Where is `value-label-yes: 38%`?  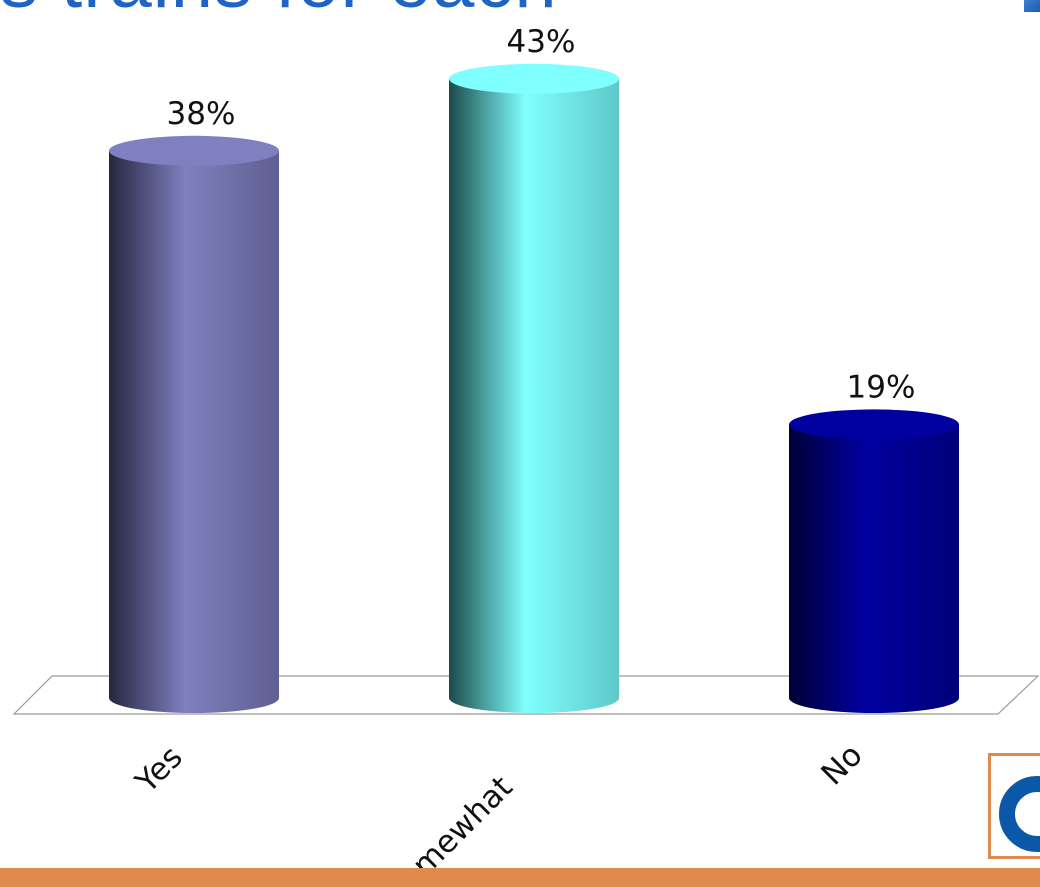
value-label-yes: 38% is located at coordinates (201, 114).